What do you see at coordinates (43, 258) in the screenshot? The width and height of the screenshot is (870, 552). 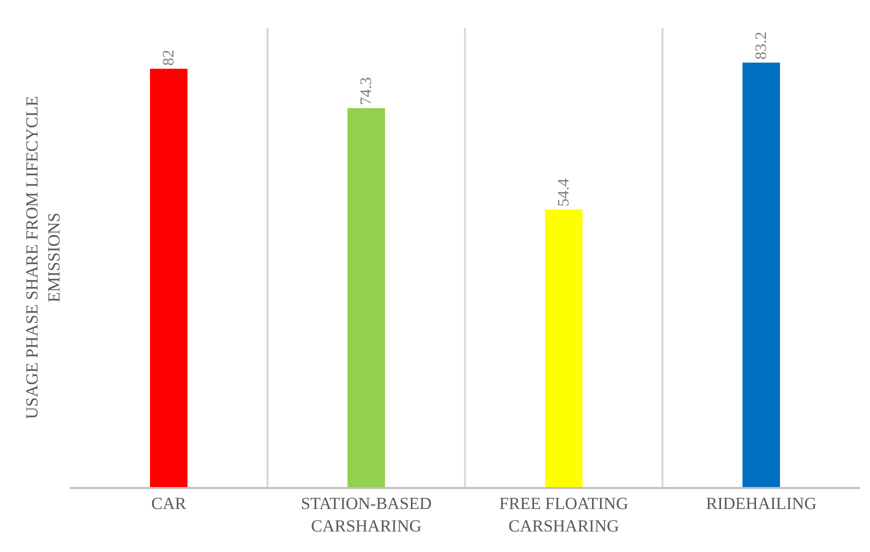 I see `y-axis-title: USAGE PHASE SHARE FROM LIFECYCLE EMISSIONS` at bounding box center [43, 258].